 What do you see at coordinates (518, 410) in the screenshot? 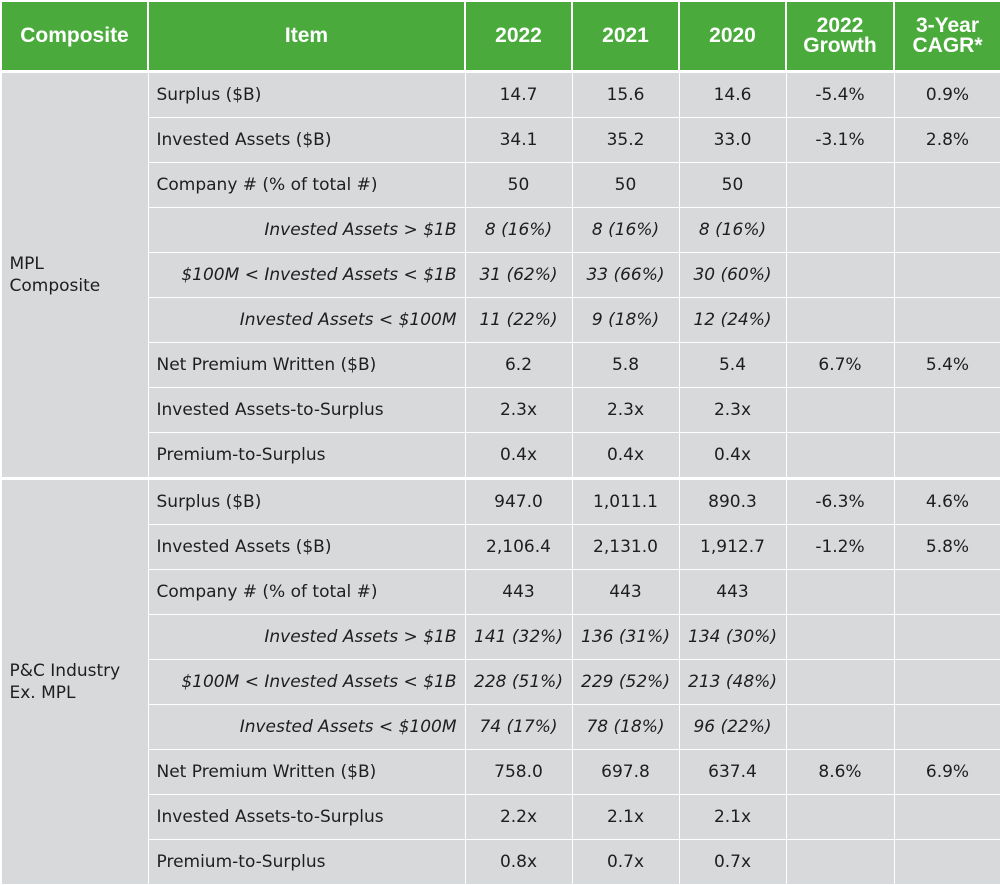
I see `value-2022-cell: 2.3x` at bounding box center [518, 410].